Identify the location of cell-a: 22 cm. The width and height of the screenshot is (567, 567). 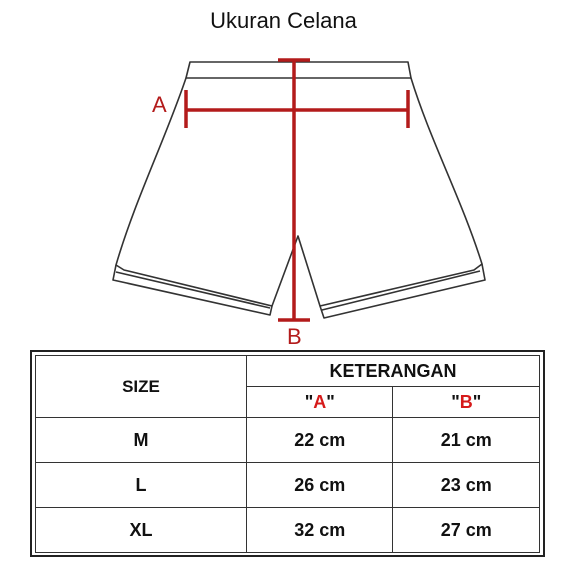
(319, 440).